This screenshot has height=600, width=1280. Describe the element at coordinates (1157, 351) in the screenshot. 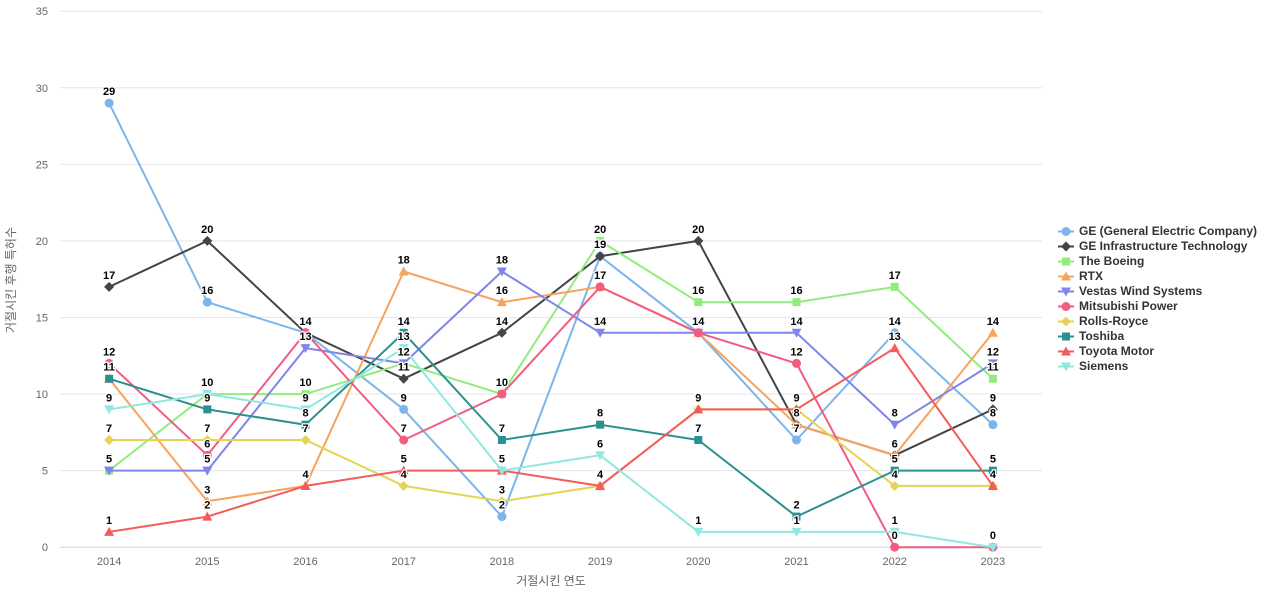

I see `legend-item-toyota-motor: Toyota Motor` at that location.